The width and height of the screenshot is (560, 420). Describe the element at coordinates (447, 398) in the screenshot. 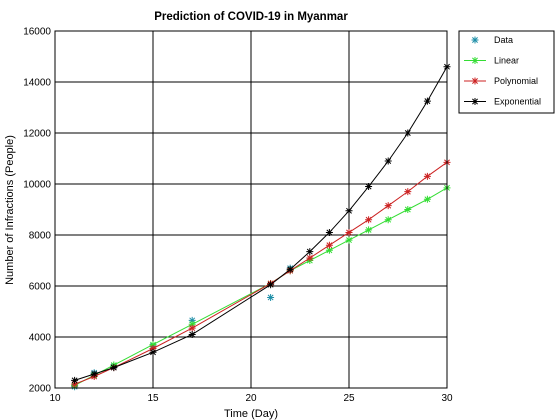

I see `x-tick-label: 30` at that location.